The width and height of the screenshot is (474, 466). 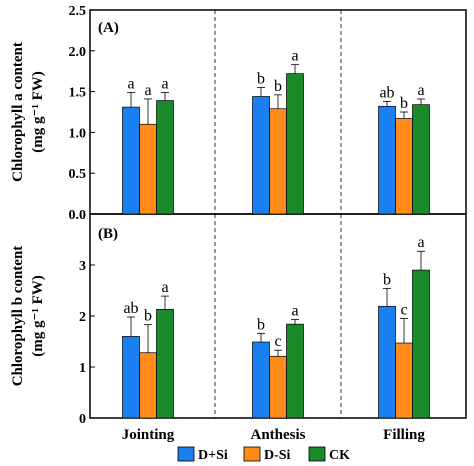 What do you see at coordinates (108, 28) in the screenshot?
I see `panel-a-label: (A)` at bounding box center [108, 28].